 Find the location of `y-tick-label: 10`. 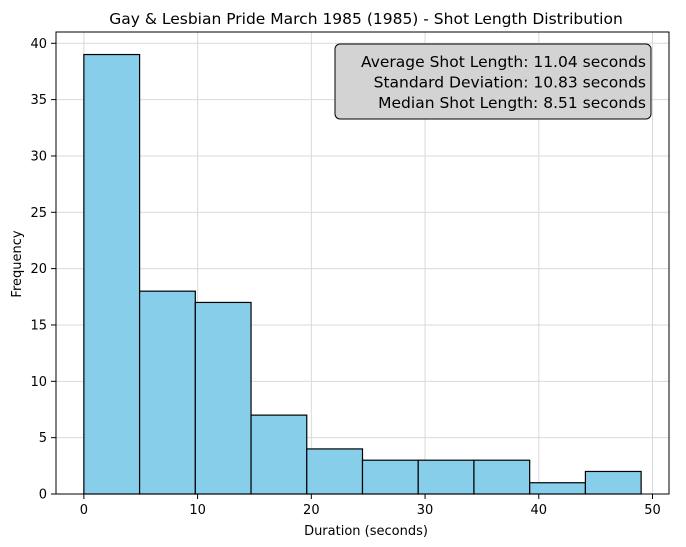

y-tick-label: 10 is located at coordinates (38, 382).